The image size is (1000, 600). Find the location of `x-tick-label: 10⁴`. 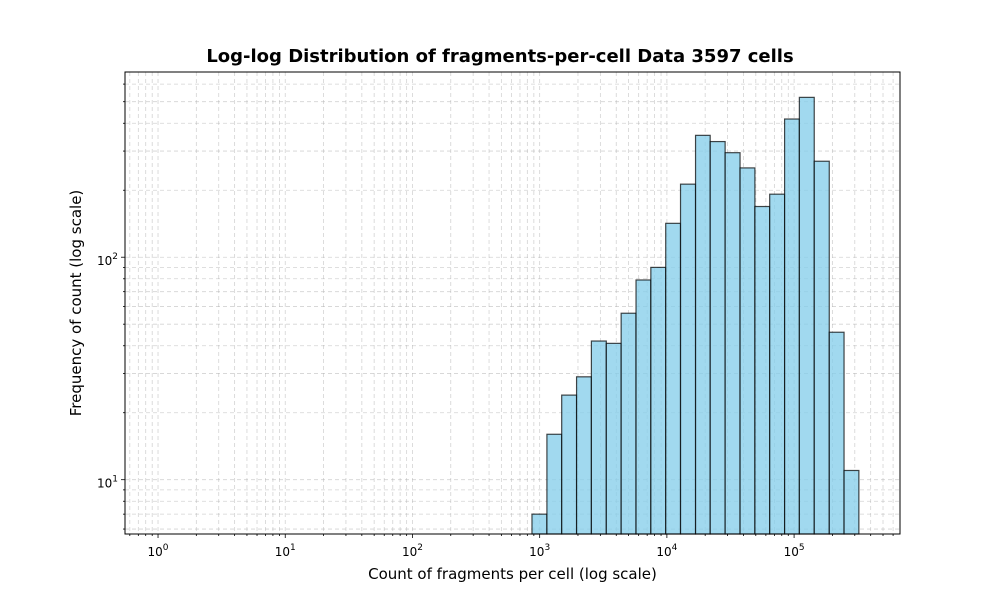

x-tick-label: 10⁴ is located at coordinates (666, 551).